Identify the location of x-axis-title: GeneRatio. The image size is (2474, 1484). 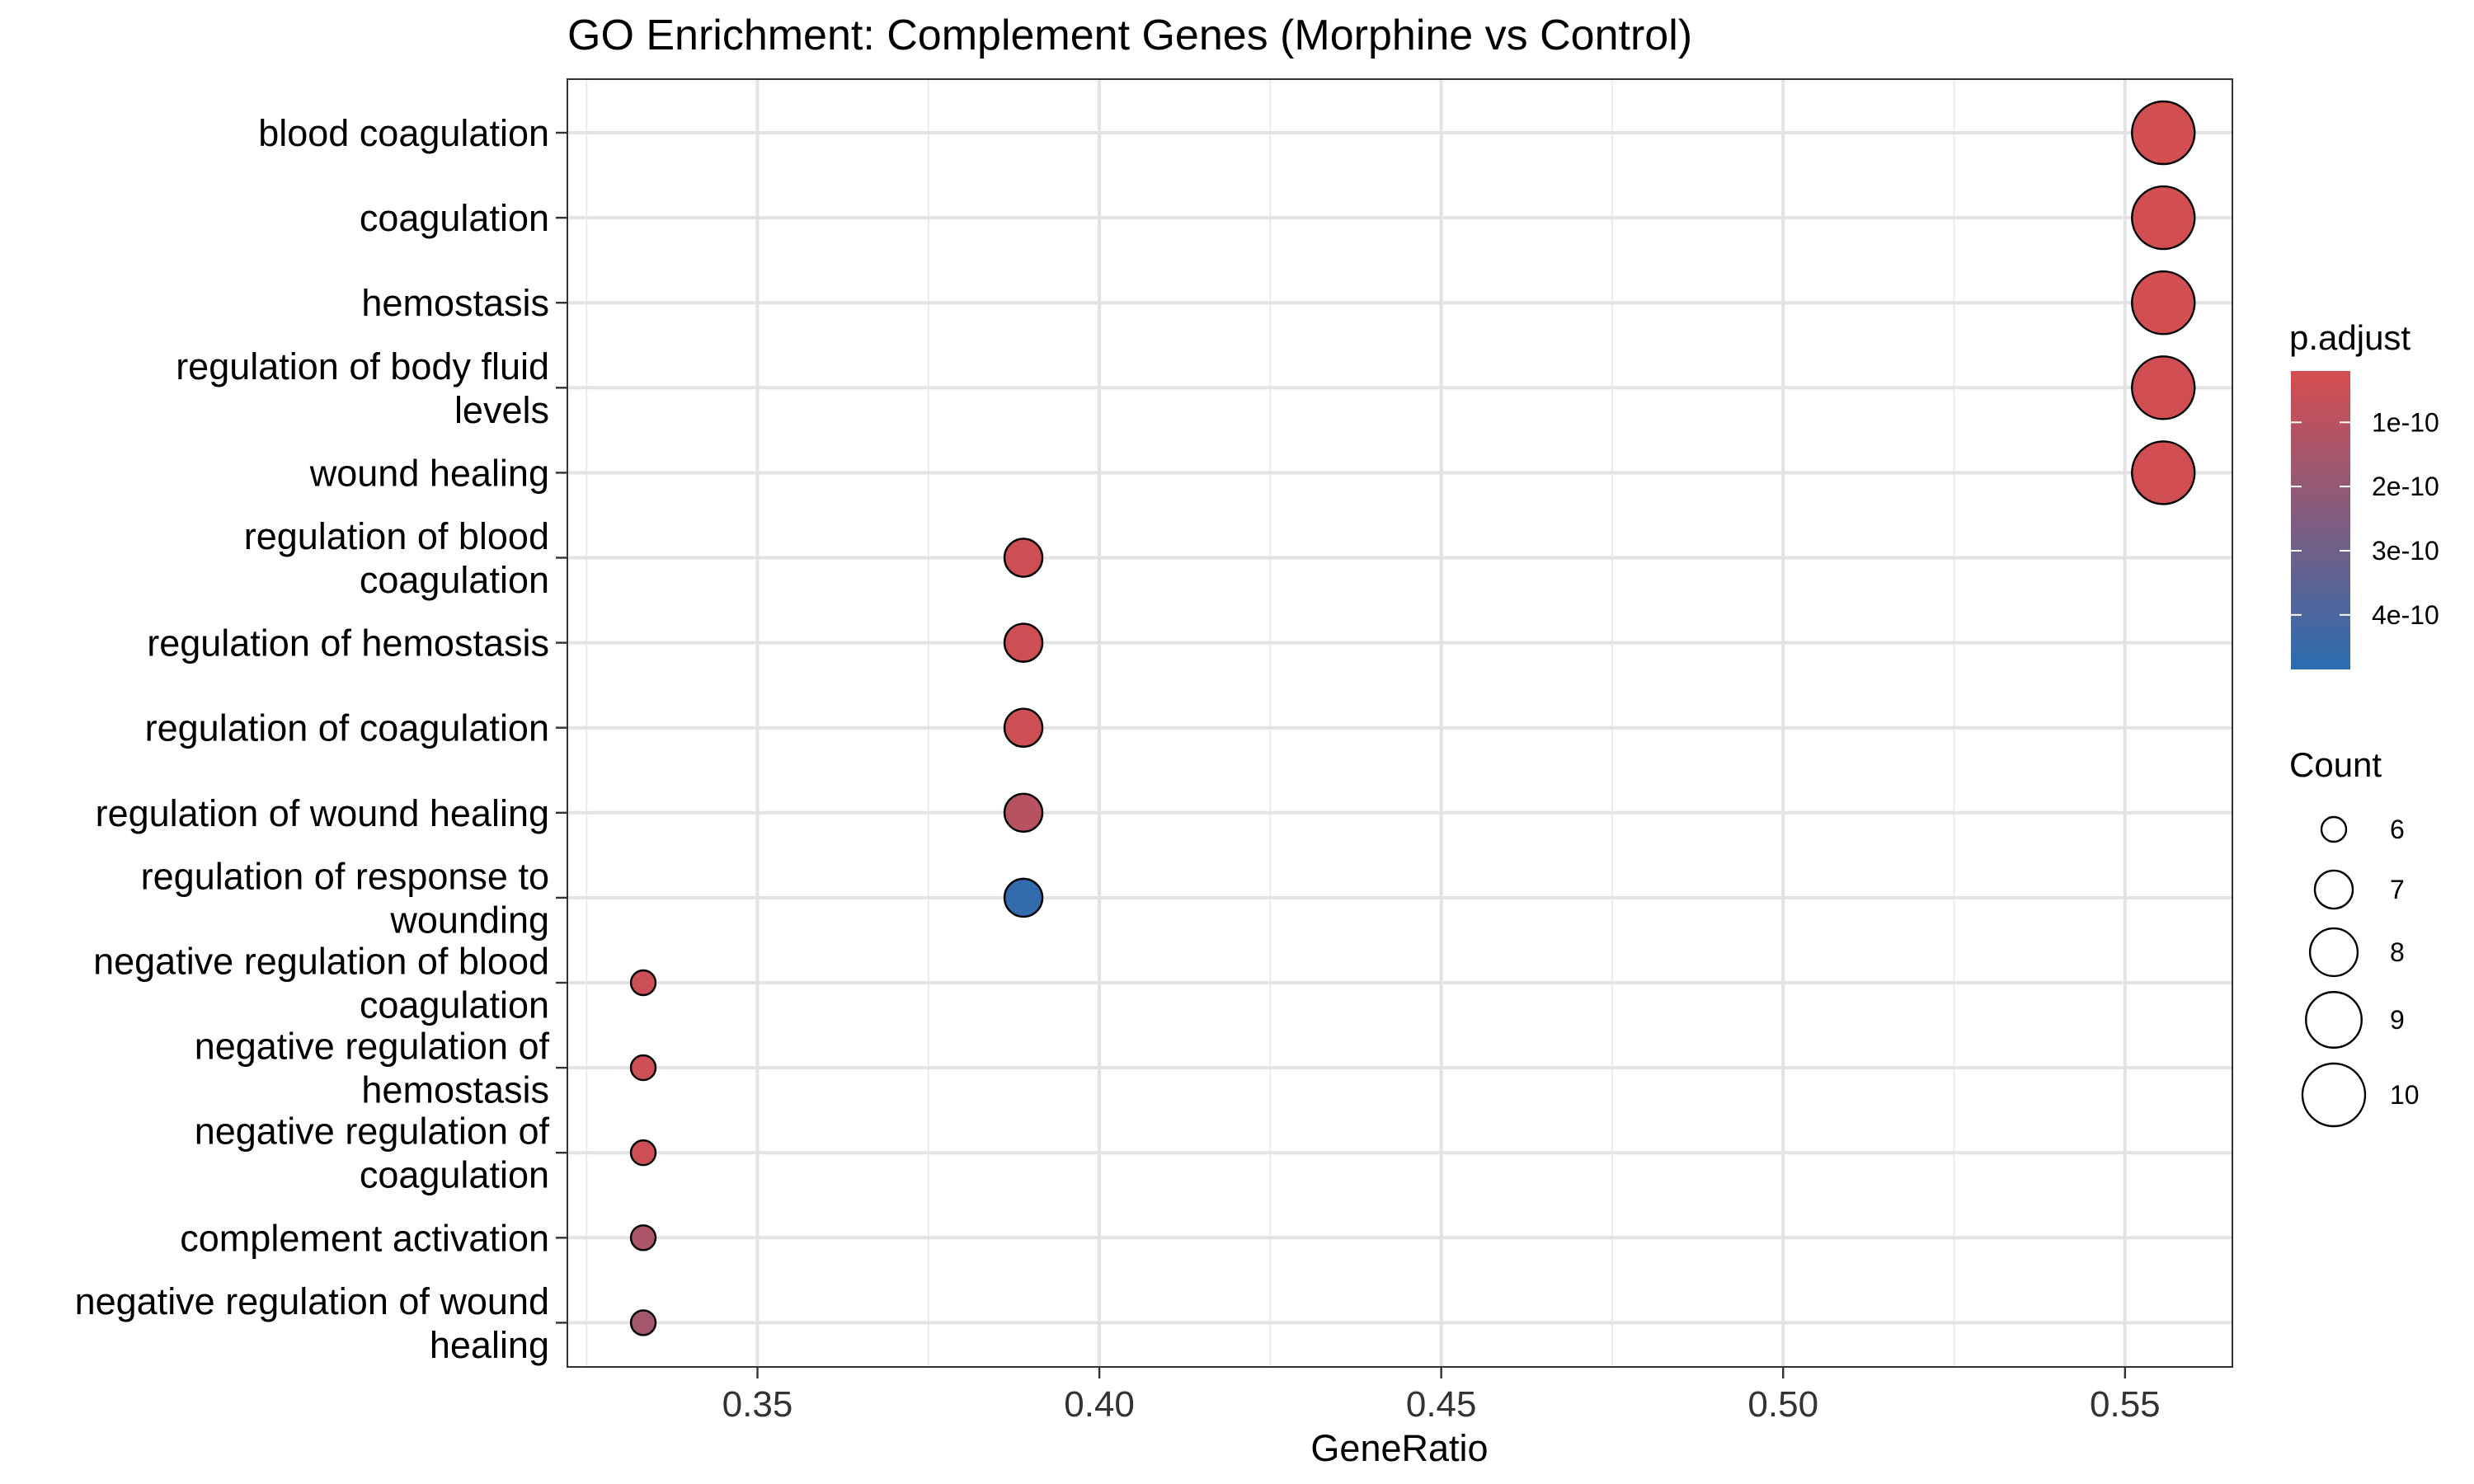
(1399, 1448).